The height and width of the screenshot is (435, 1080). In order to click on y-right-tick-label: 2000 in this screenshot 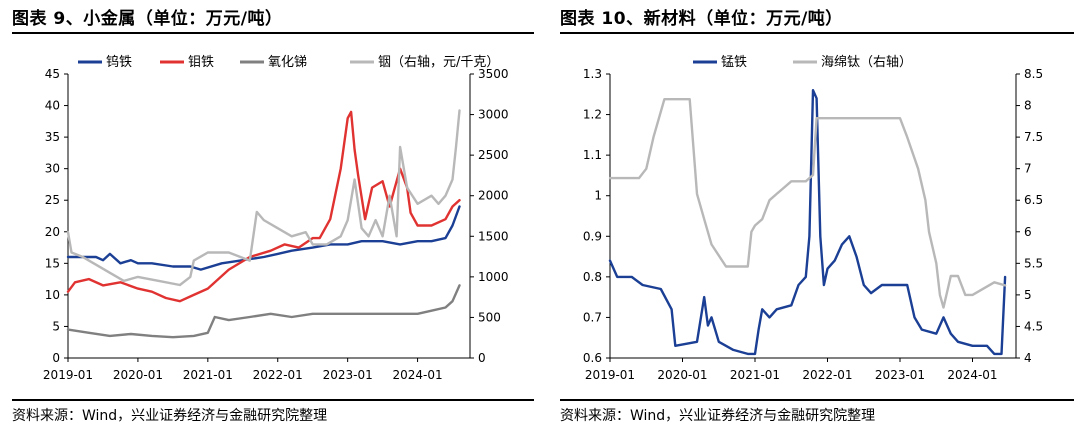, I will do `click(493, 196)`.